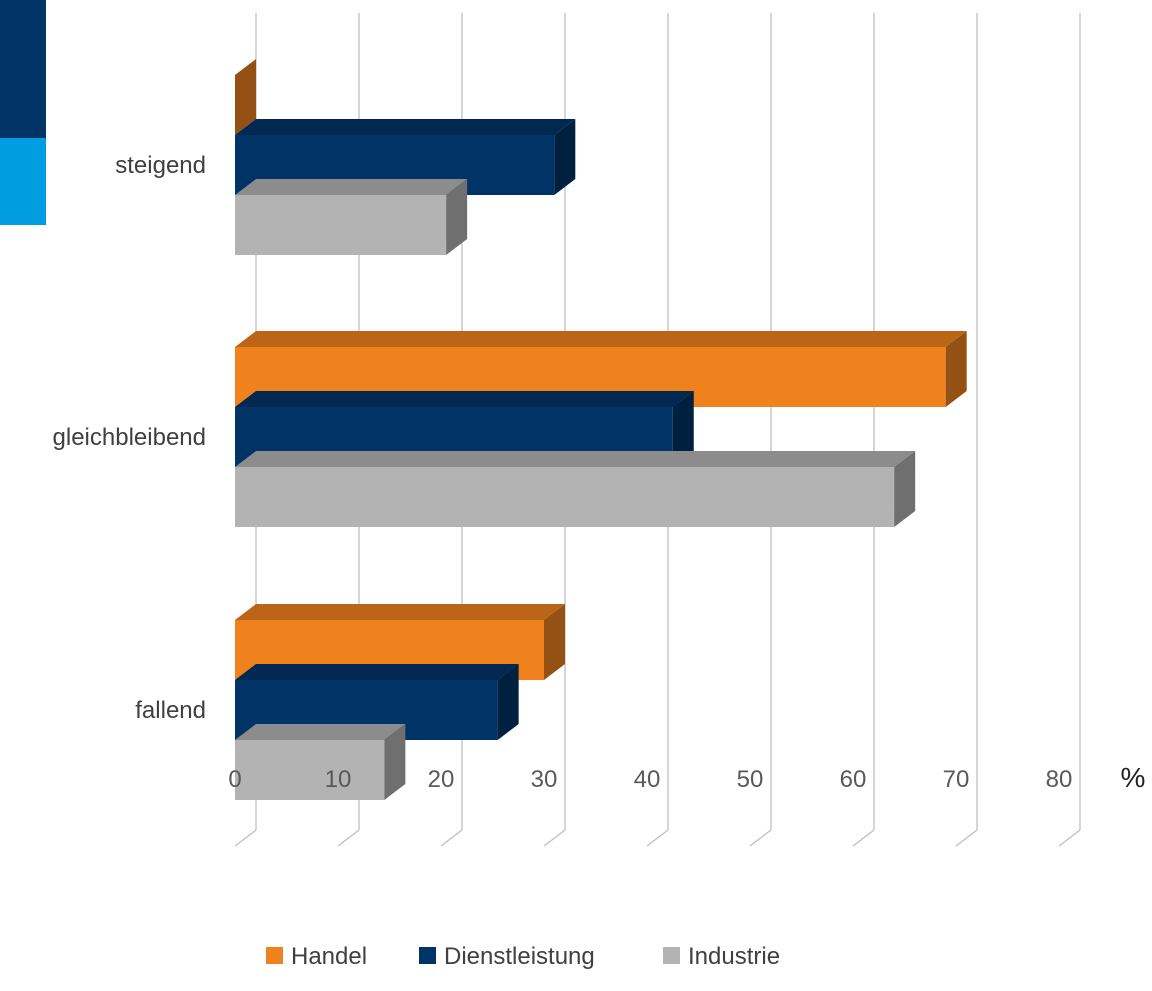 This screenshot has height=991, width=1152. Describe the element at coordinates (956, 779) in the screenshot. I see `x-tick-label: 70` at that location.